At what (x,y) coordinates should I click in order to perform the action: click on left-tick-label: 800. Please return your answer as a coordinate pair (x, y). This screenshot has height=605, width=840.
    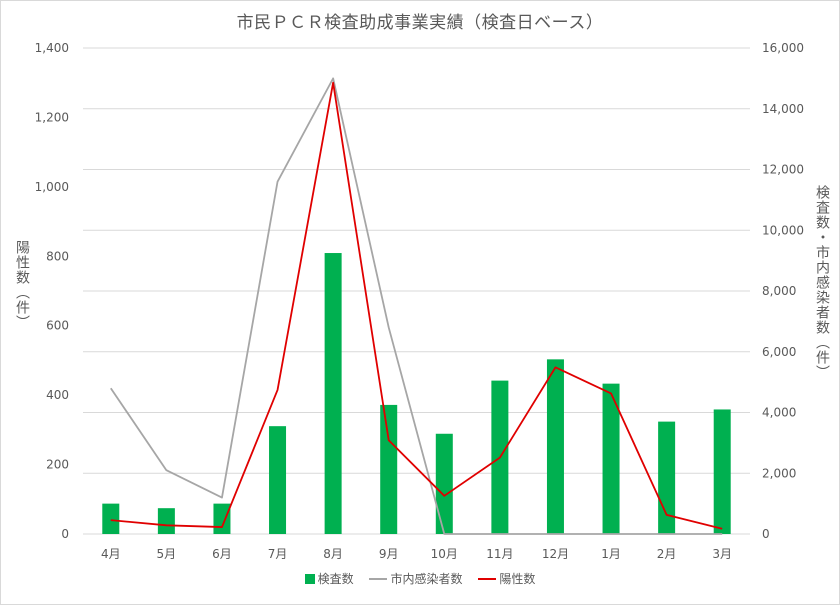
    Looking at the image, I should click on (57, 256).